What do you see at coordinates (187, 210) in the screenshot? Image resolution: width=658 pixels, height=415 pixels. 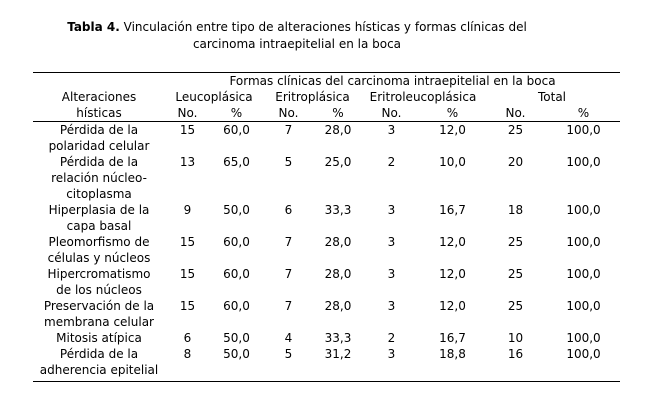 I see `cell-value: 9` at bounding box center [187, 210].